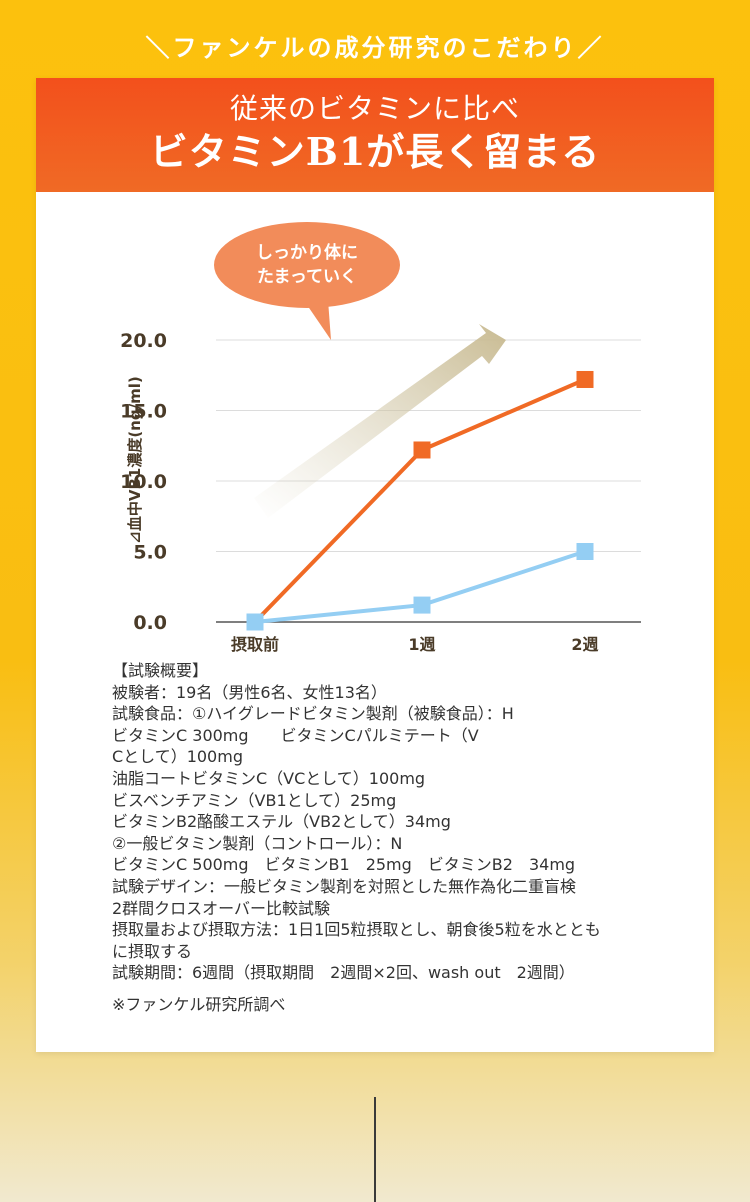 The width and height of the screenshot is (750, 1202). I want to click on section-heading: ＼ファンケルの成分研究のこだわり／, so click(375, 48).